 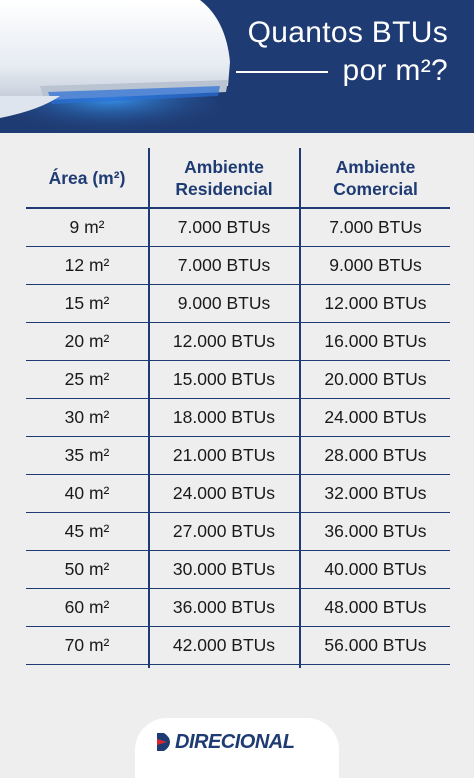 What do you see at coordinates (224, 607) in the screenshot?
I see `residencial-cell: 36.000 BTUs` at bounding box center [224, 607].